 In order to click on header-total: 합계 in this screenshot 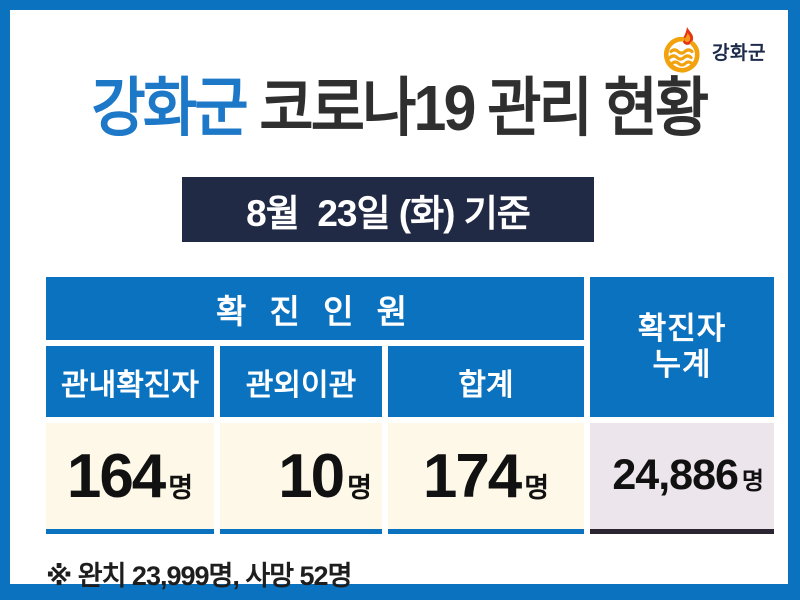, I will do `click(486, 381)`.